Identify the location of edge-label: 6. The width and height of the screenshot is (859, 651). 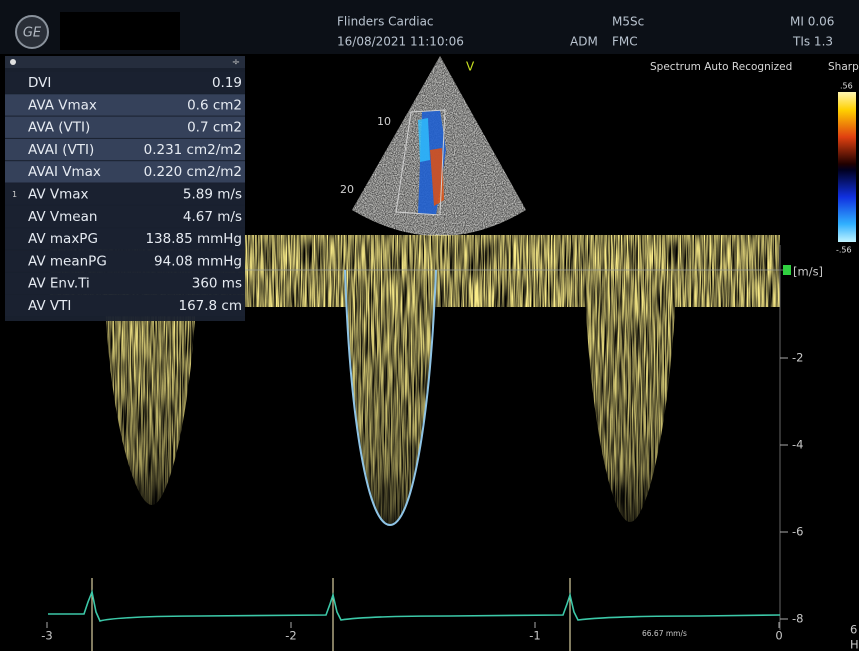
(853, 630).